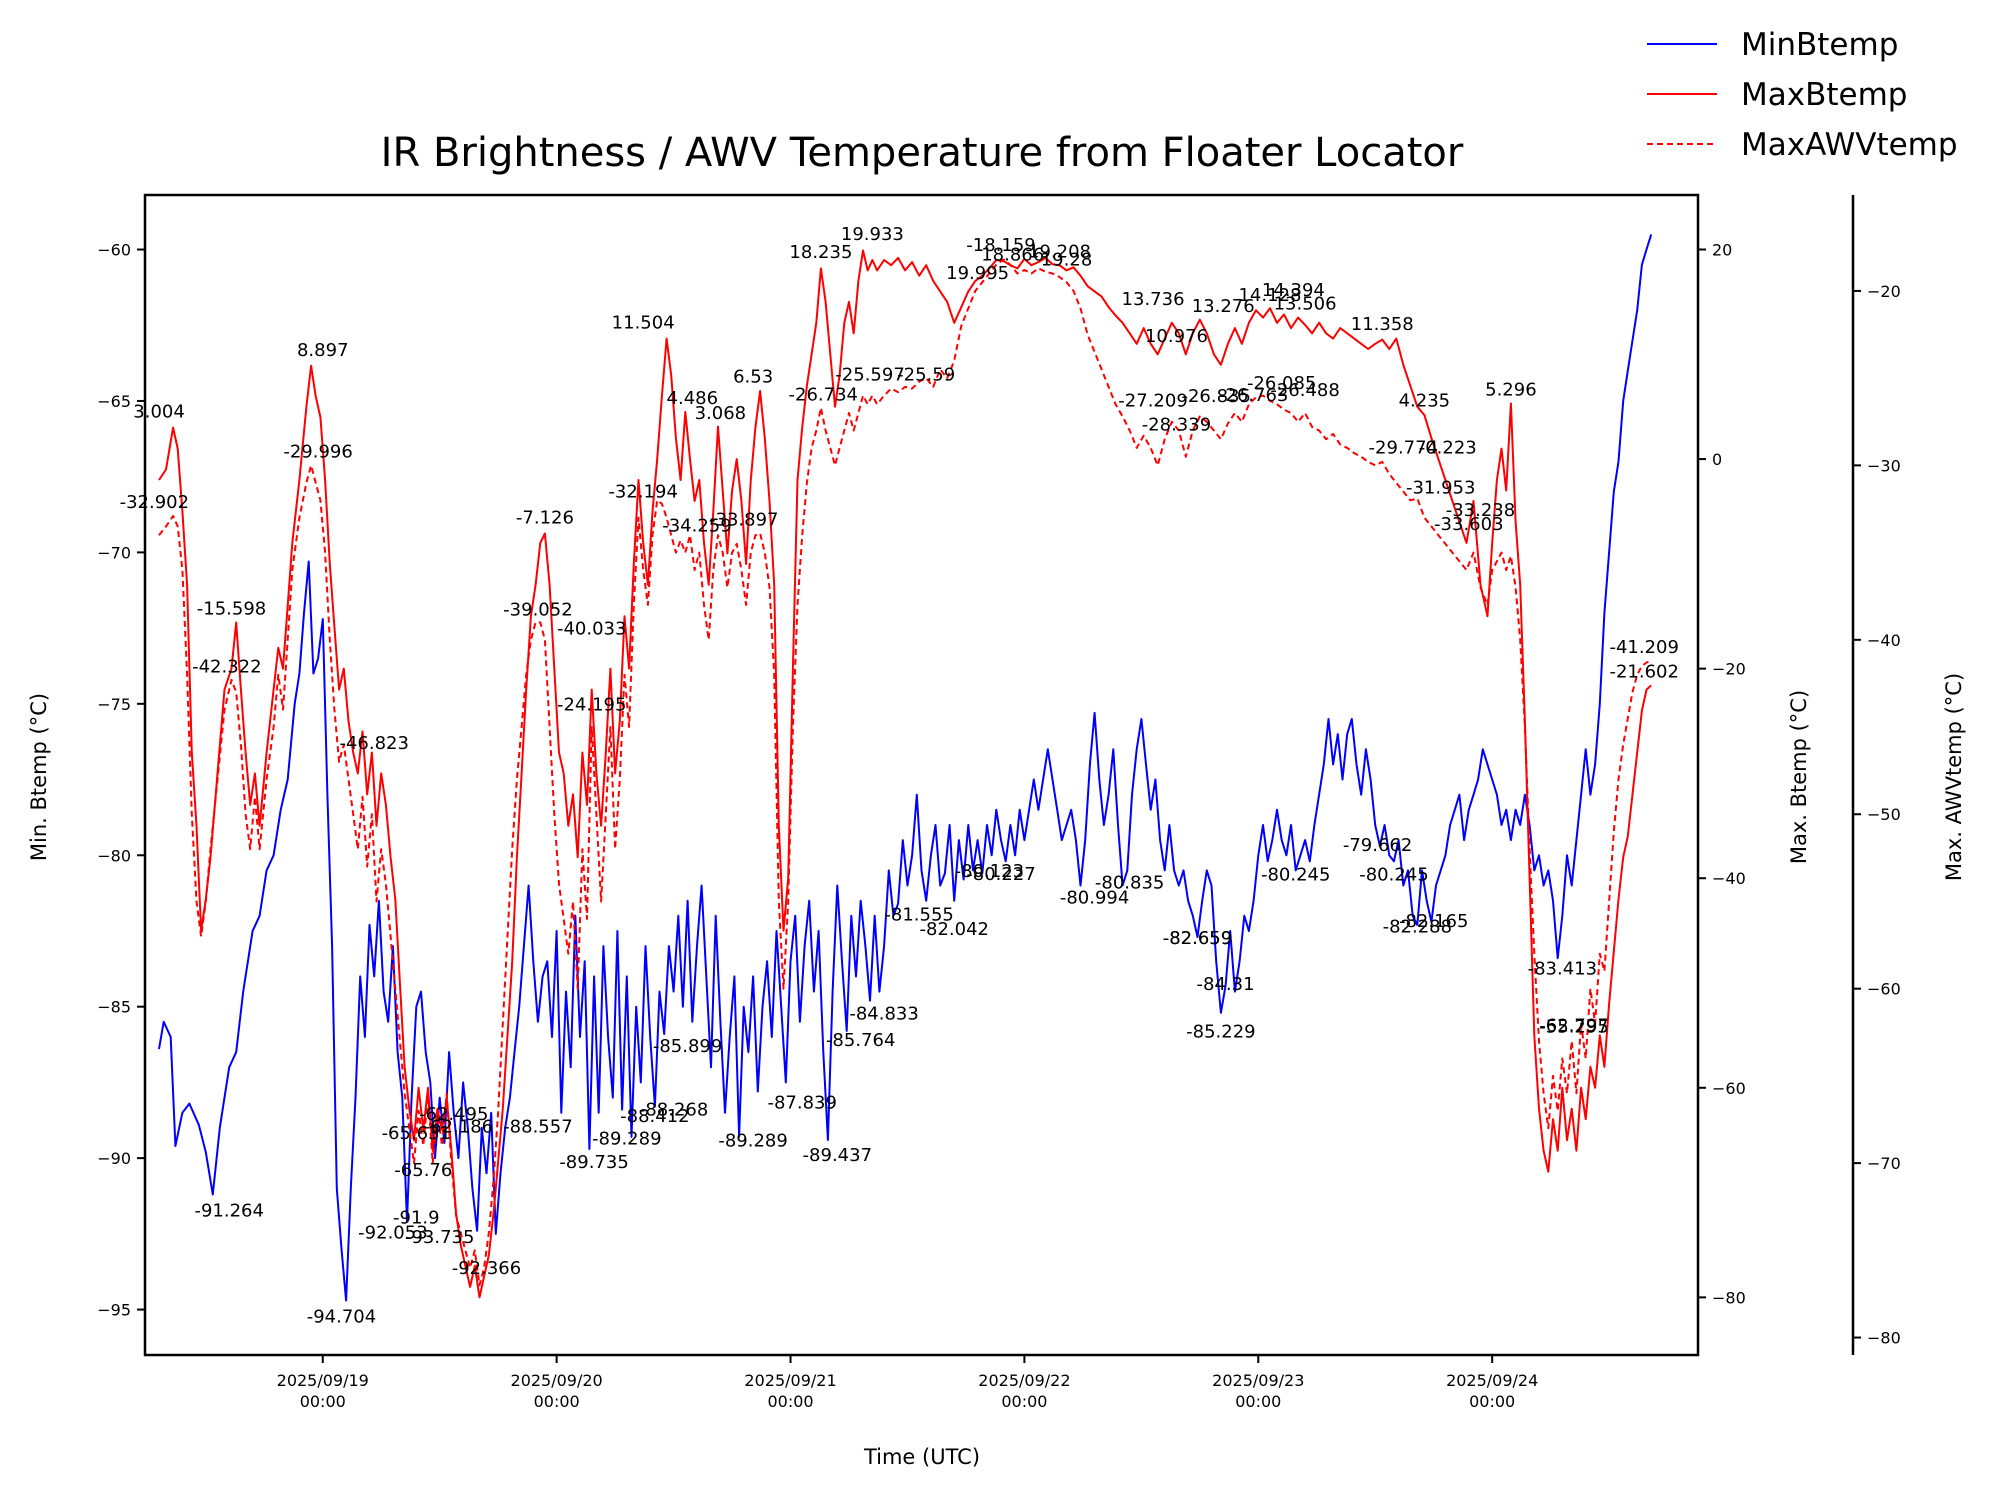  What do you see at coordinates (114, 1007) in the screenshot?
I see `left-tick-label-5: −85` at bounding box center [114, 1007].